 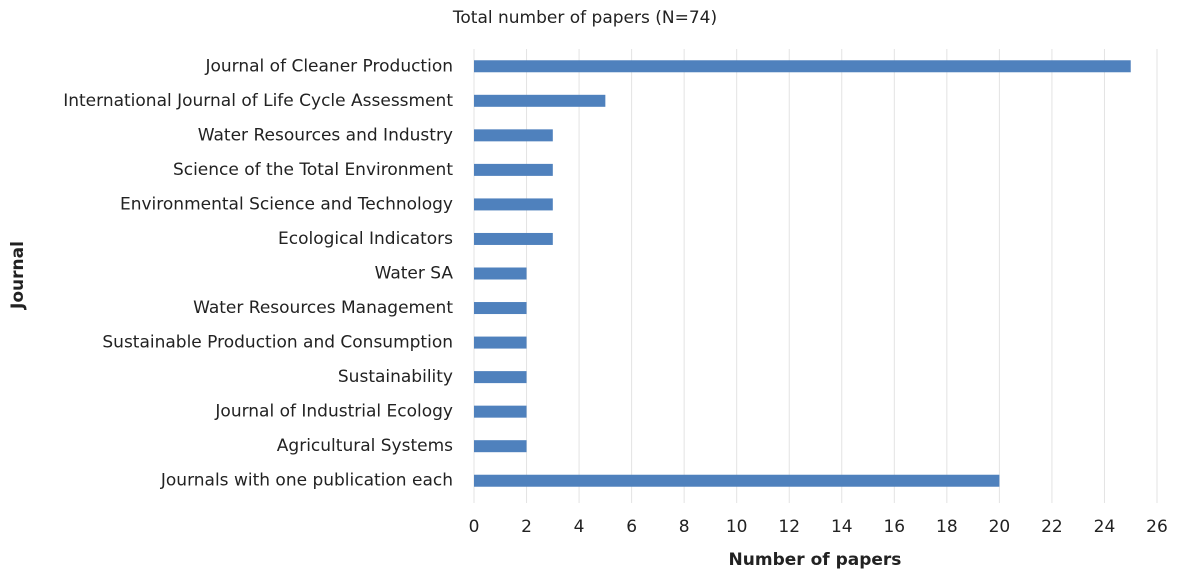 What do you see at coordinates (631, 527) in the screenshot?
I see `x-tick-label: 6` at bounding box center [631, 527].